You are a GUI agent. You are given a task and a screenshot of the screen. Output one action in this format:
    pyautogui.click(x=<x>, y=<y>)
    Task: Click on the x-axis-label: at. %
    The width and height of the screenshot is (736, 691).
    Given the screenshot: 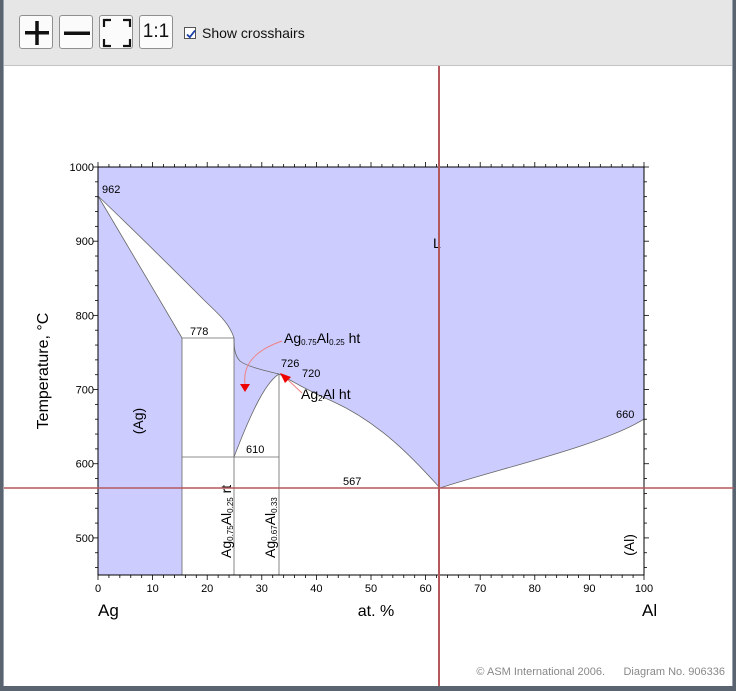 What is the action you would take?
    pyautogui.click(x=376, y=611)
    